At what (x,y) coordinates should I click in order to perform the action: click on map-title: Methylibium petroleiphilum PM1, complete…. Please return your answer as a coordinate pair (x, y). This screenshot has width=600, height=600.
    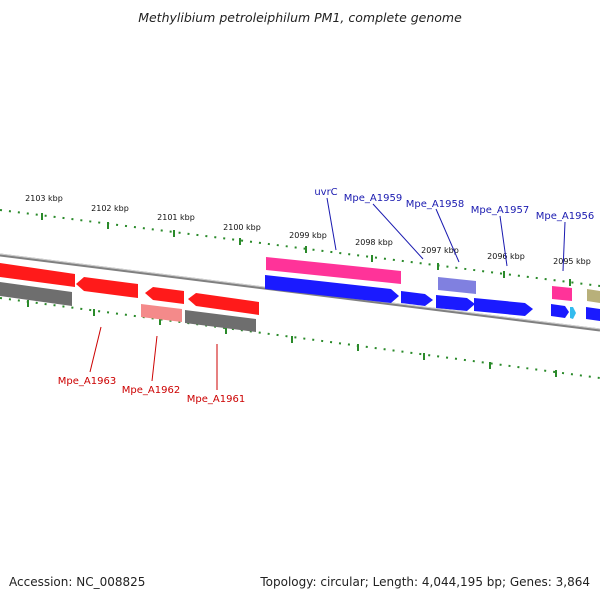
    Looking at the image, I should click on (300, 17).